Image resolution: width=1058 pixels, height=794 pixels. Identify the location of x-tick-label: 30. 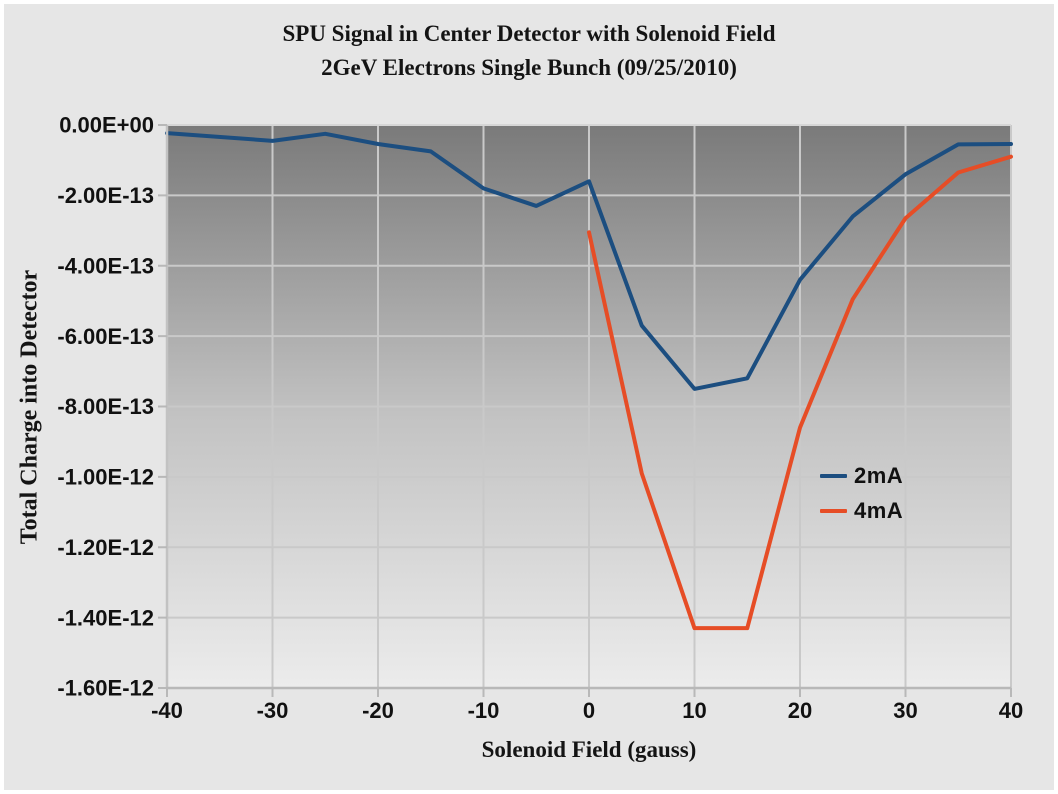
(905, 710).